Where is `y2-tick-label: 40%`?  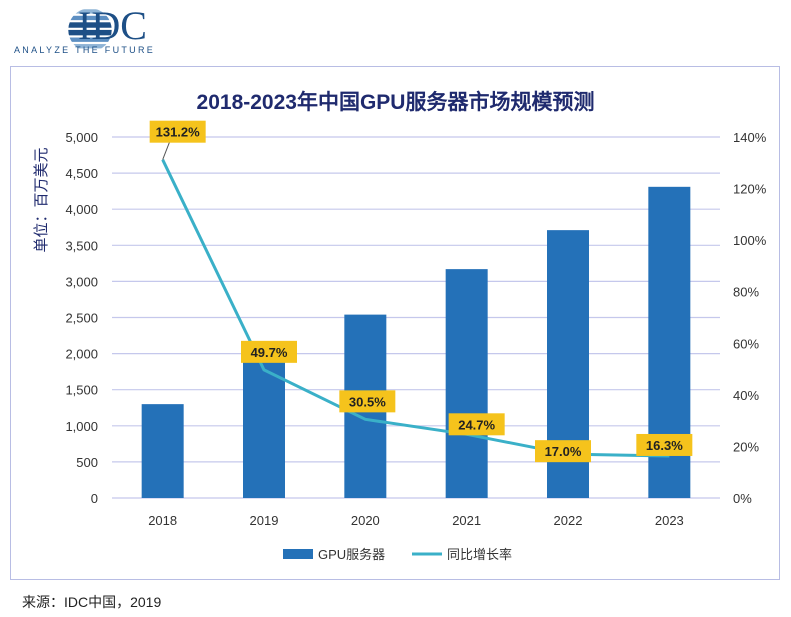 y2-tick-label: 40% is located at coordinates (746, 395).